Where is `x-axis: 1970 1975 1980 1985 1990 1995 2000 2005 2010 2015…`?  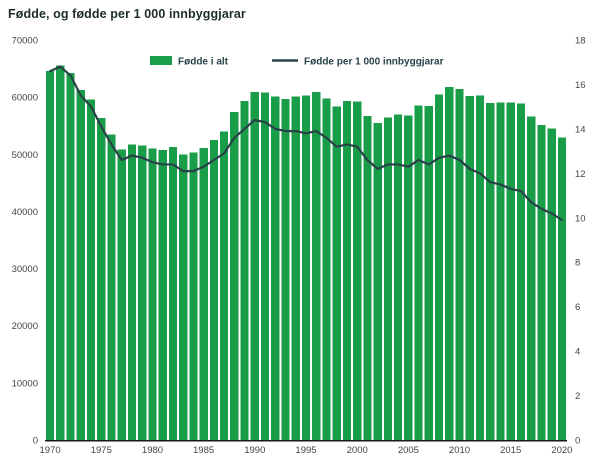 x-axis: 1970 1975 1980 1985 1990 1995 2000 2005 2010 2015… is located at coordinates (306, 450).